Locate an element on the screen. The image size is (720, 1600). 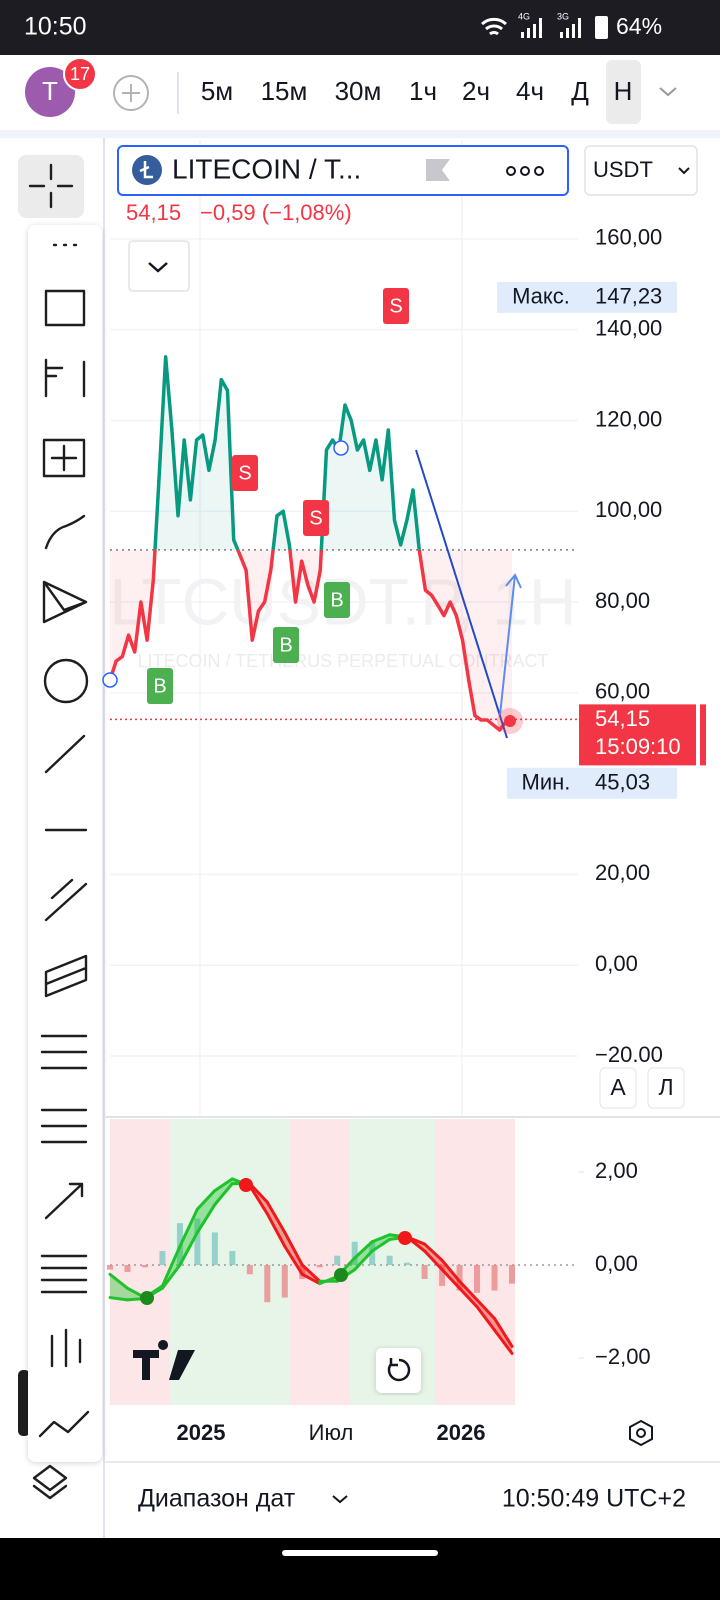
measure-tool is located at coordinates (64, 458).